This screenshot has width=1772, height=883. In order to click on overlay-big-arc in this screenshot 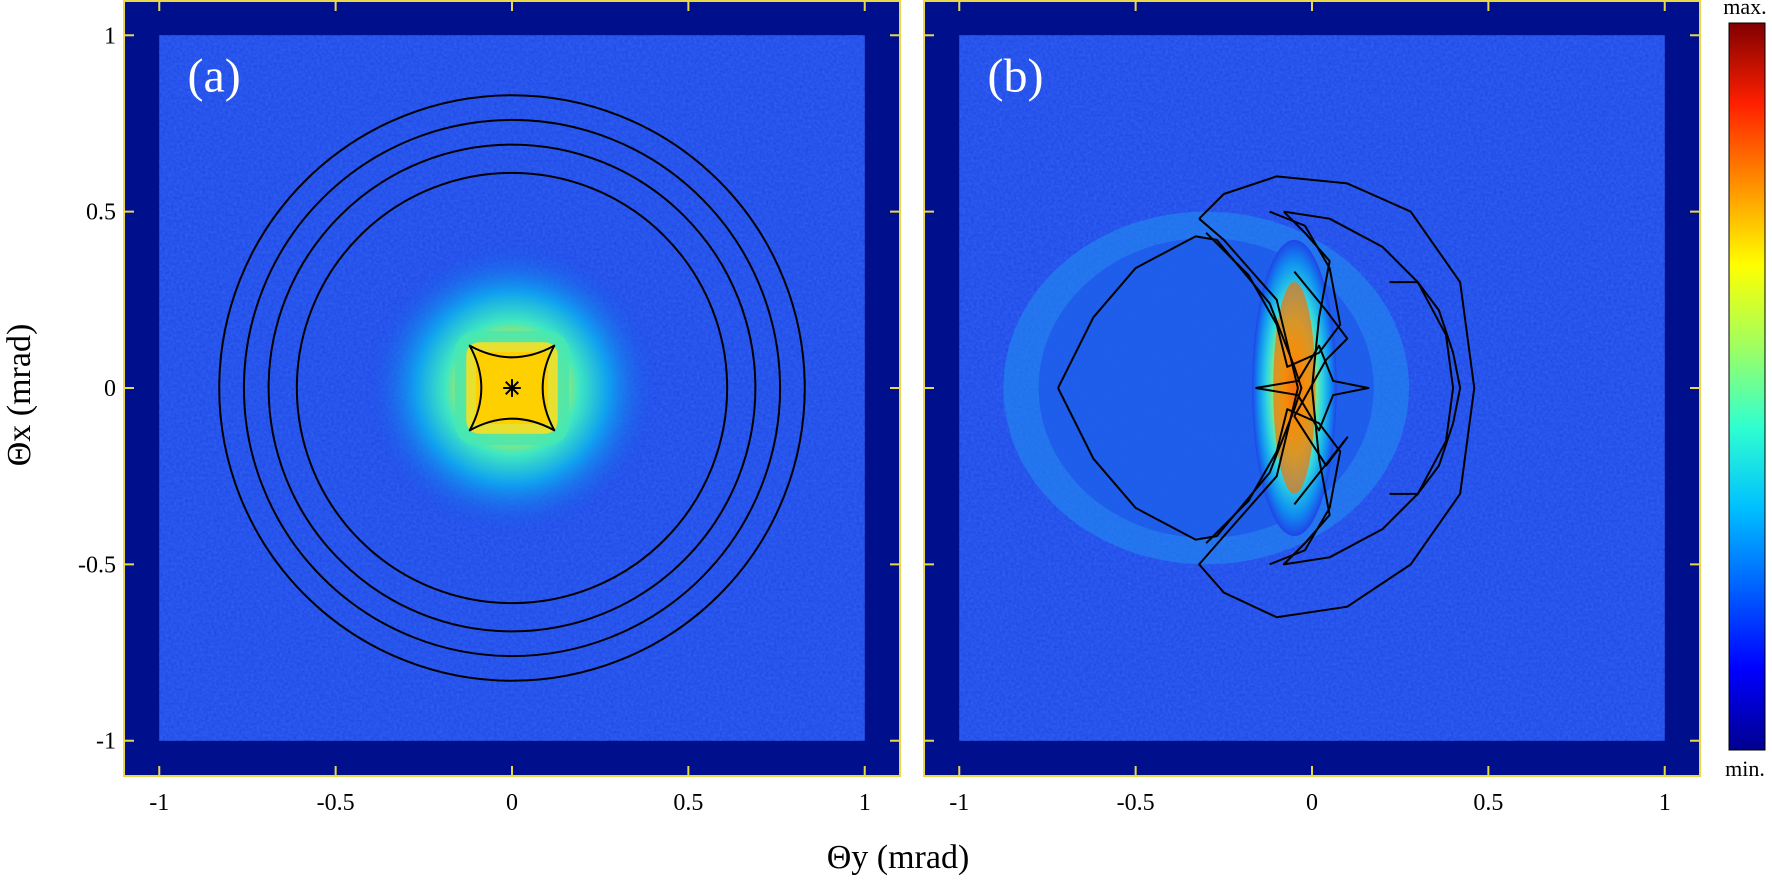, I will do `click(1337, 397)`.